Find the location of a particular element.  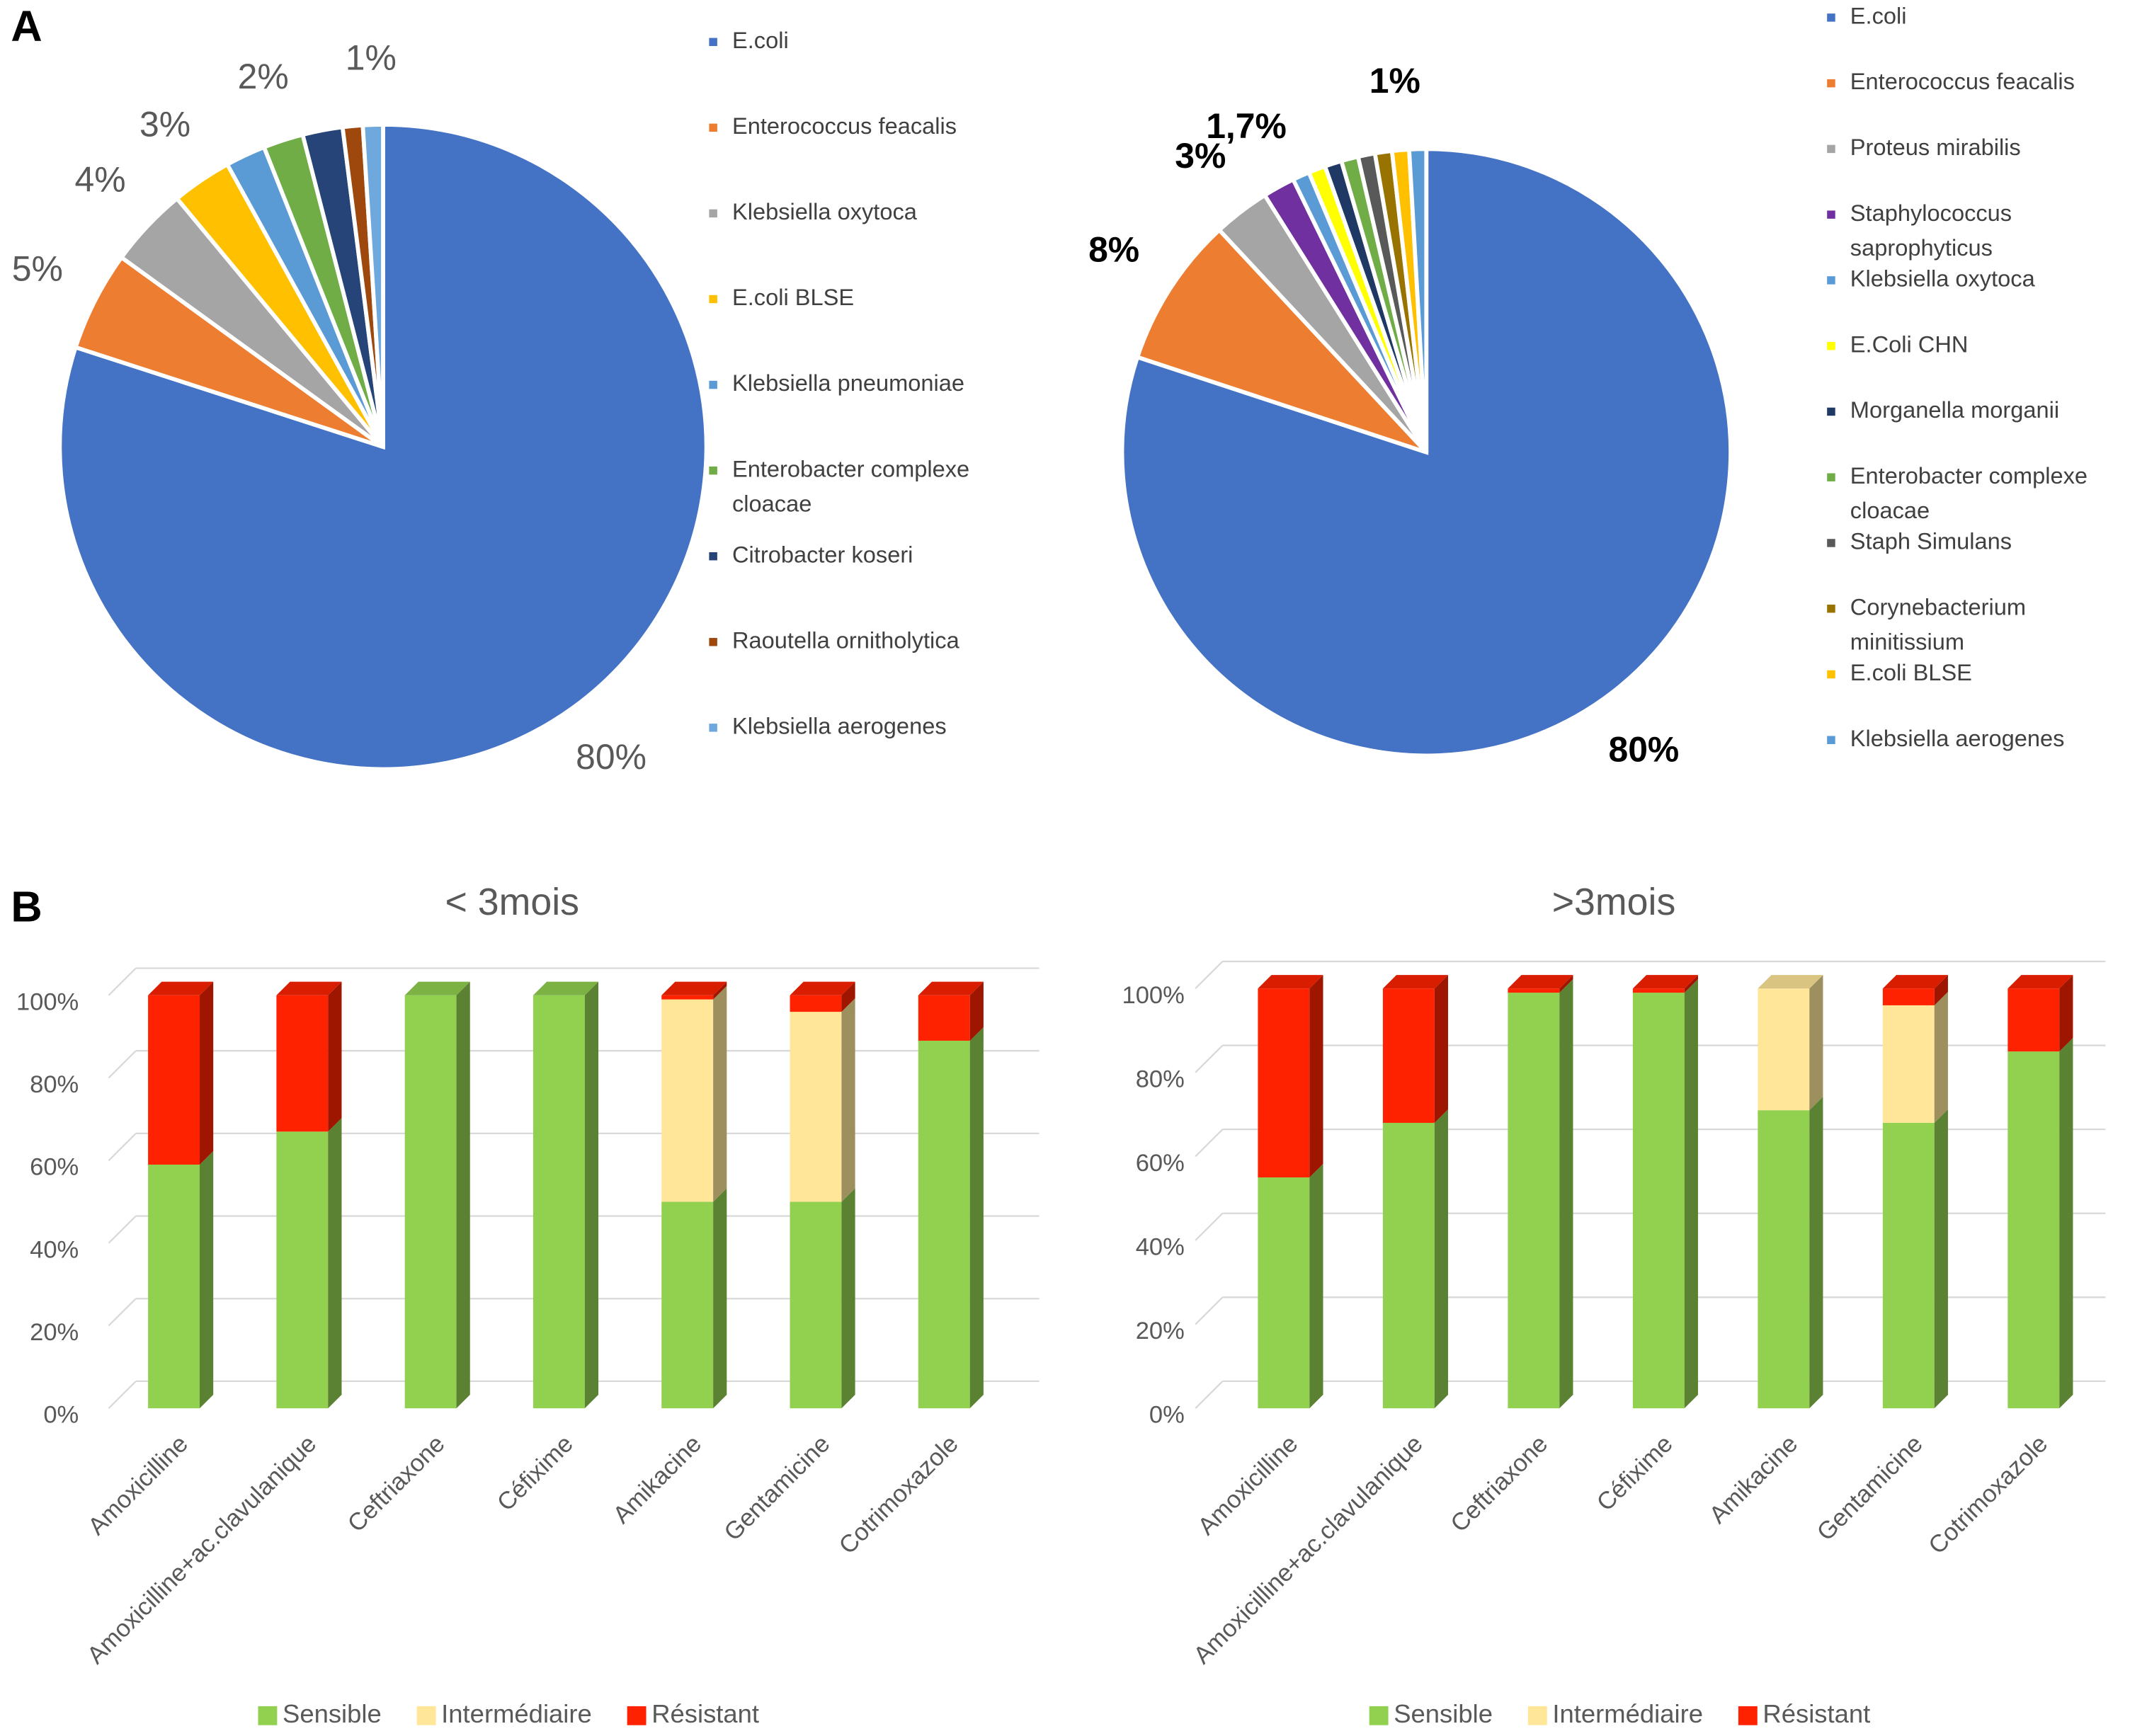

panel-label: B is located at coordinates (27, 907).